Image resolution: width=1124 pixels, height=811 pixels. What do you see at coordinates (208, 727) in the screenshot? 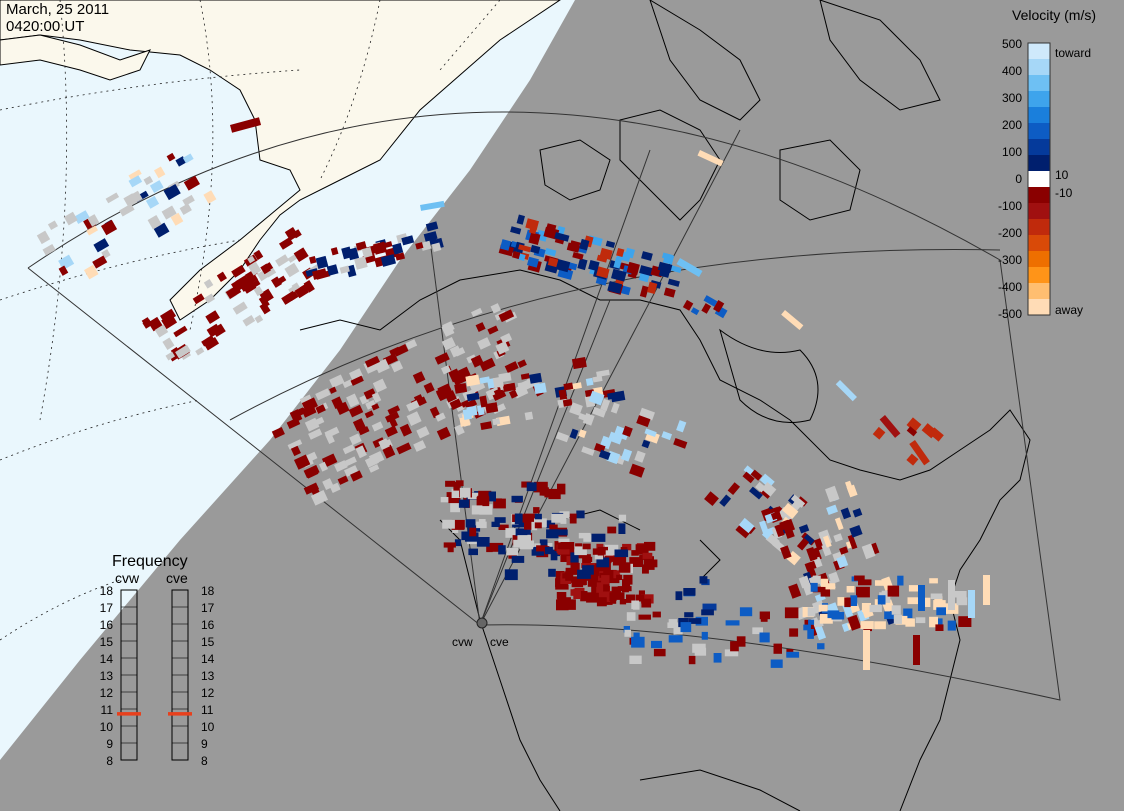
I see `frequency-tick-label: 10` at bounding box center [208, 727].